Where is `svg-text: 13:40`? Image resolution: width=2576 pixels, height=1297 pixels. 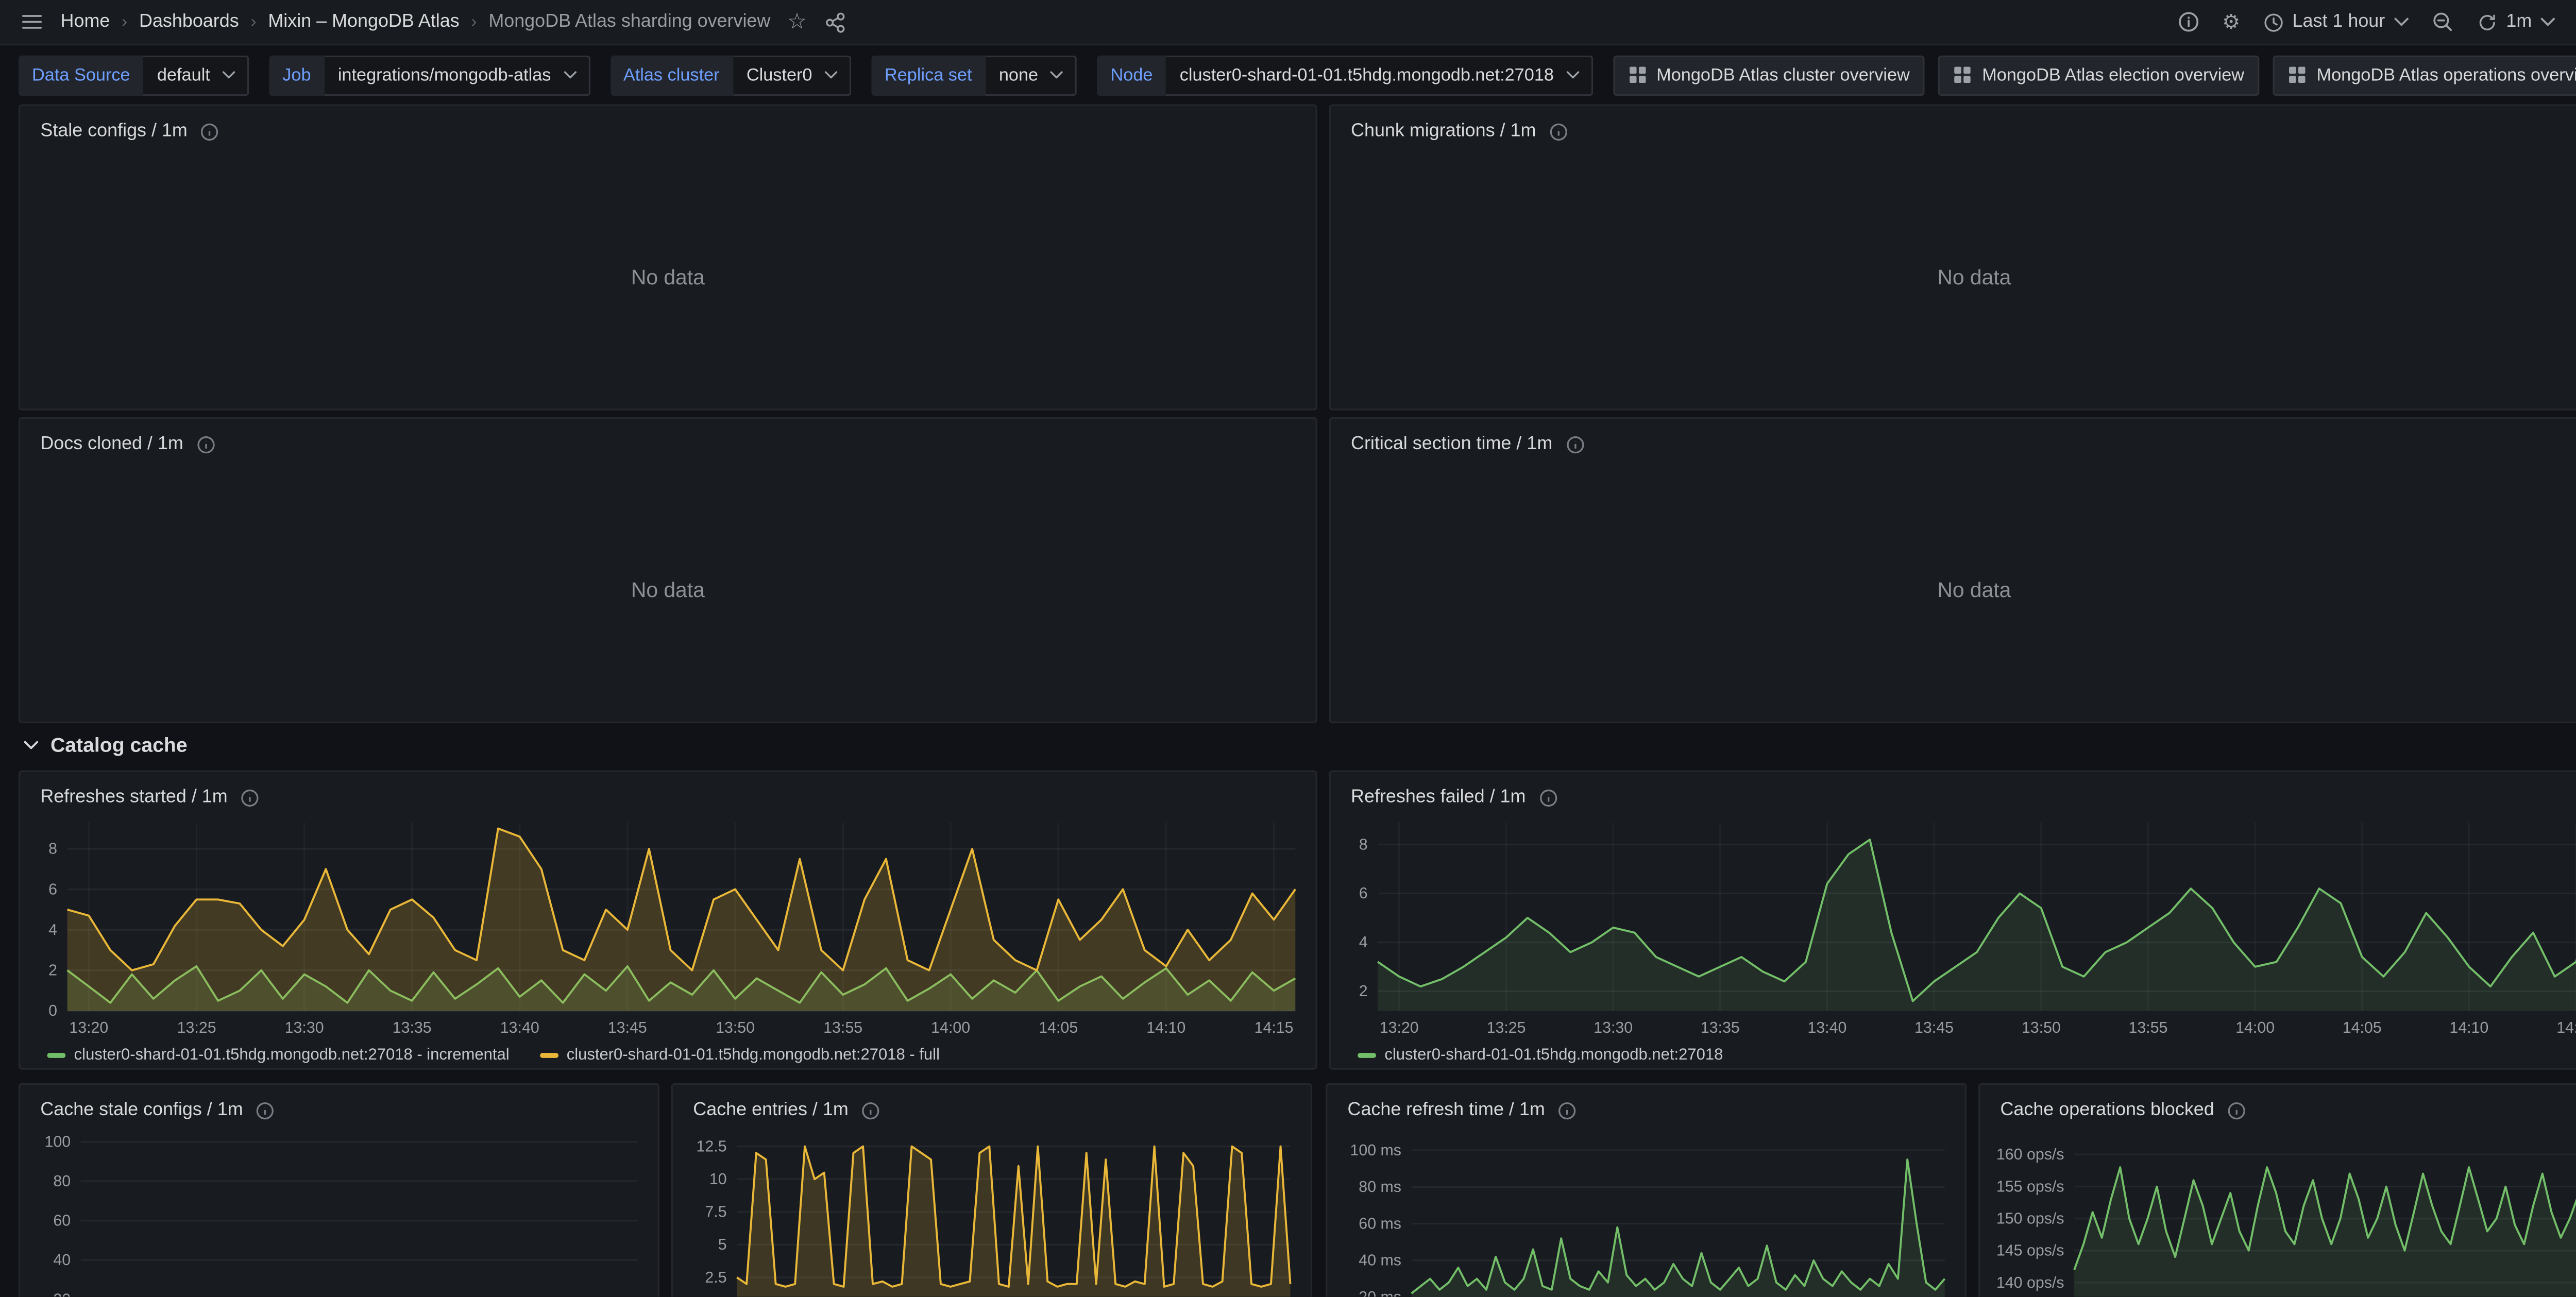
svg-text: 13:40 is located at coordinates (1826, 1027).